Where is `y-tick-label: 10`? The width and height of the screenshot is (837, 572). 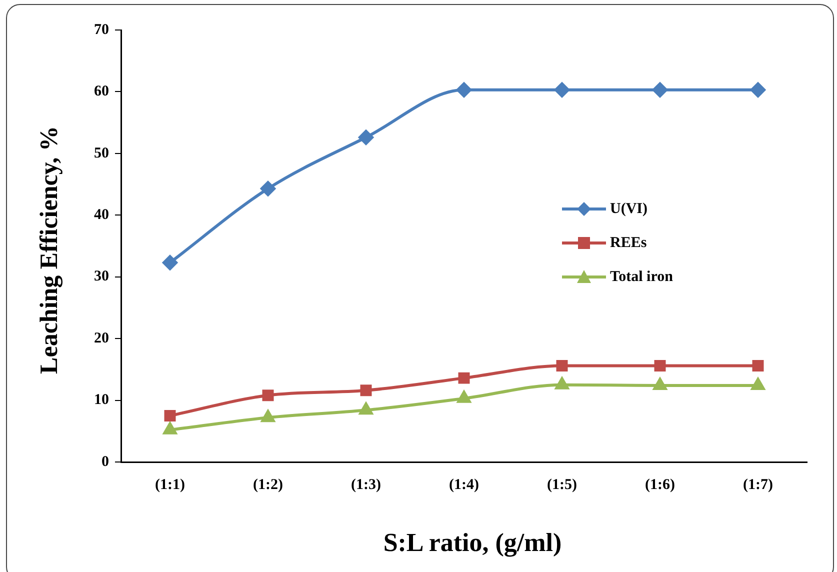
y-tick-label: 10 is located at coordinates (101, 400).